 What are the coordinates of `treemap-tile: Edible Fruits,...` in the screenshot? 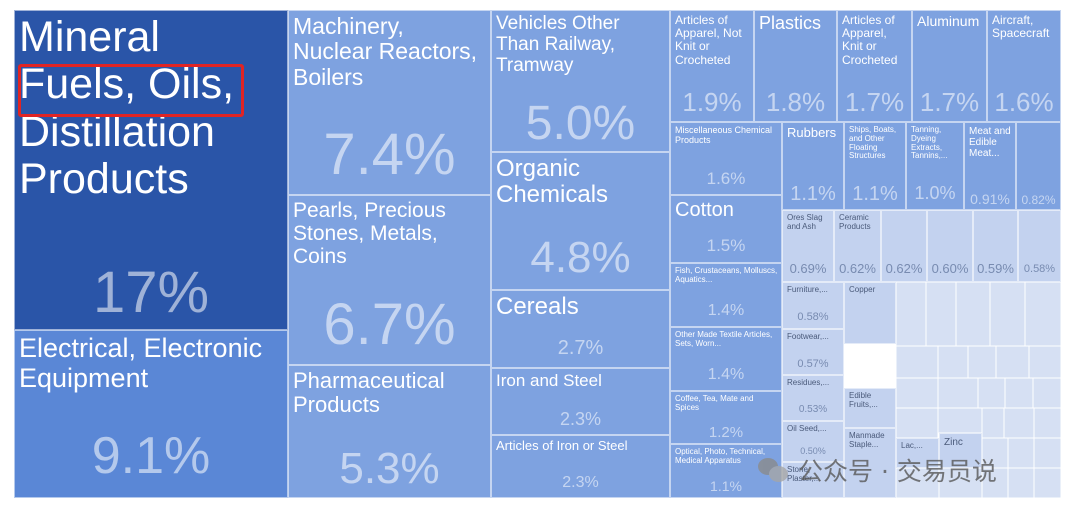 It's located at (870, 408).